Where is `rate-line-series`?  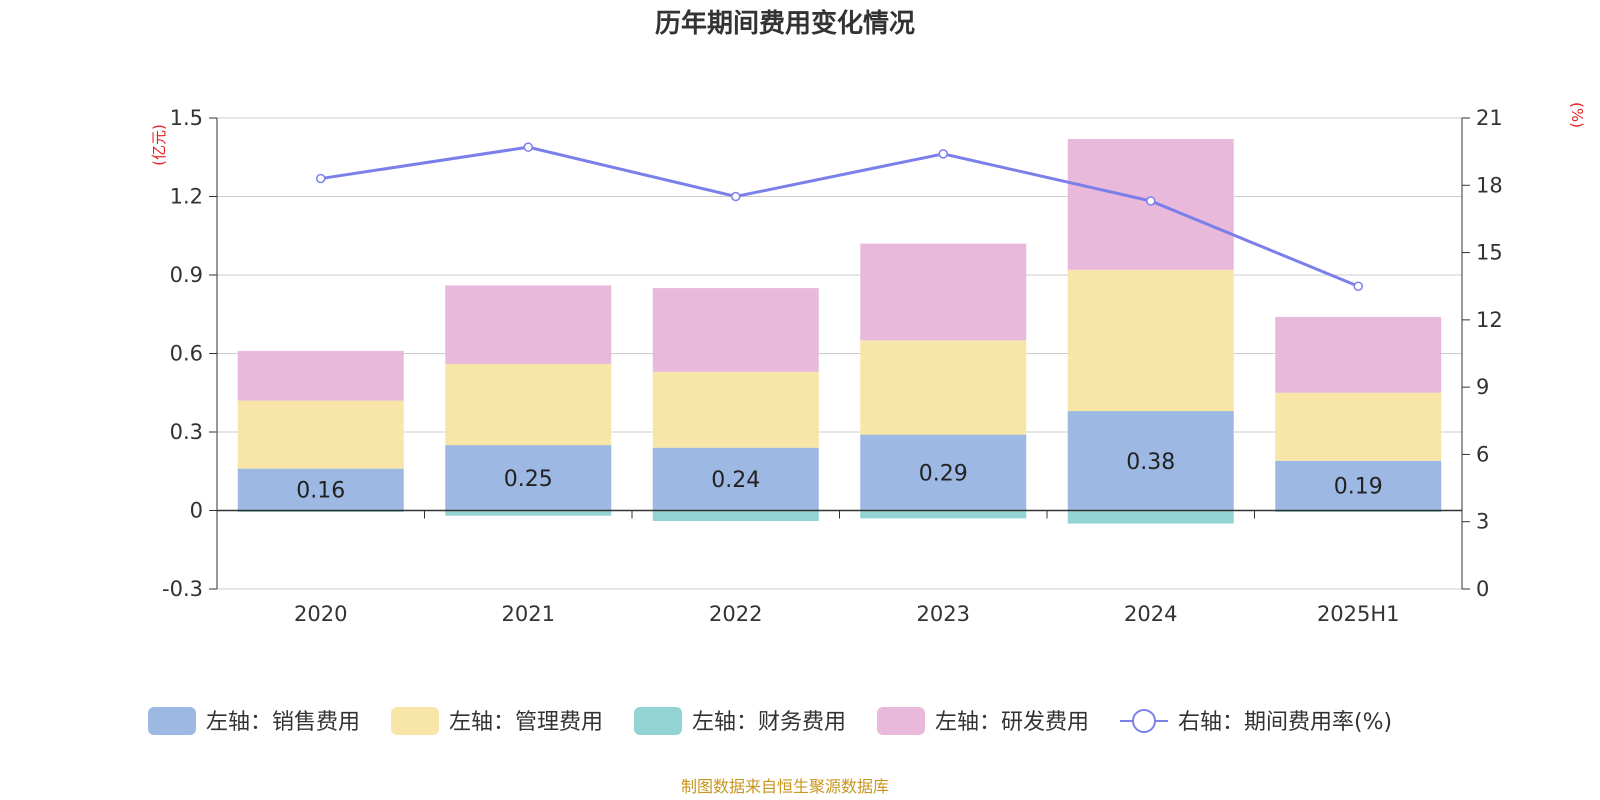
rate-line-series is located at coordinates (839, 216).